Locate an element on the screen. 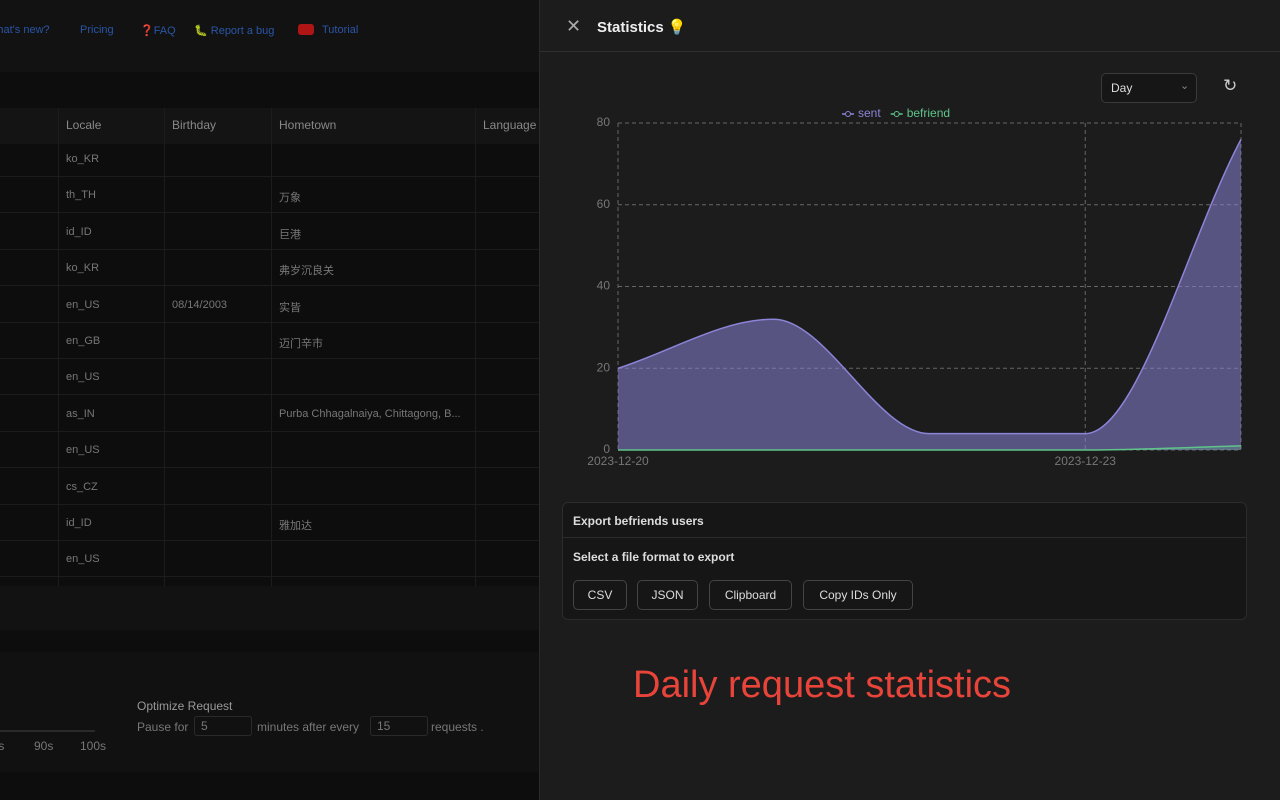 The image size is (1280, 800). legend-label: sent is located at coordinates (869, 113).